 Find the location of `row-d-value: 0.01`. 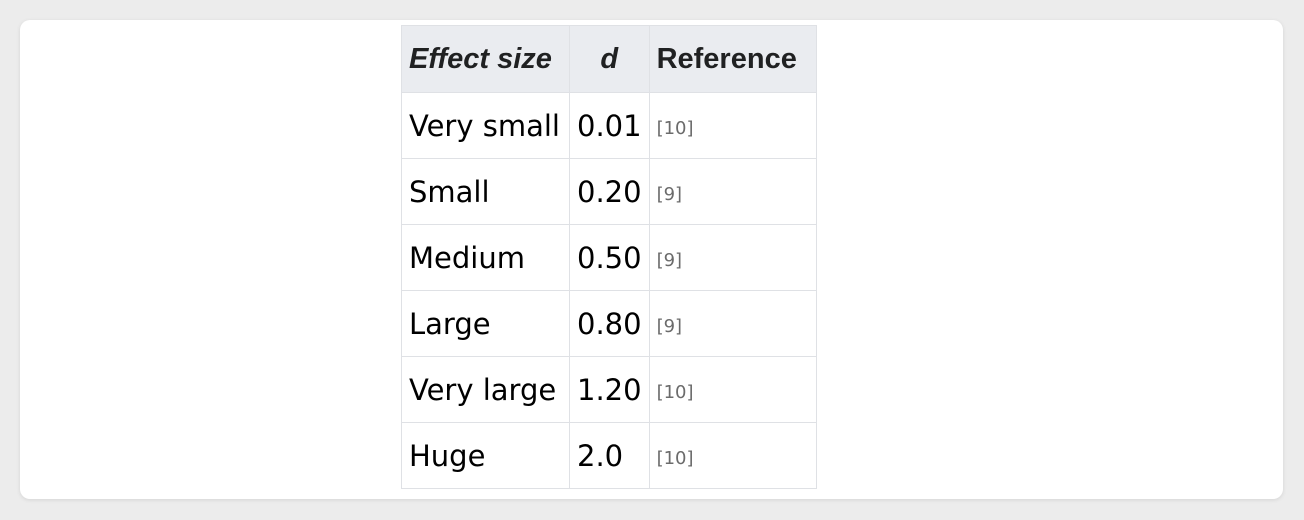

row-d-value: 0.01 is located at coordinates (609, 125).